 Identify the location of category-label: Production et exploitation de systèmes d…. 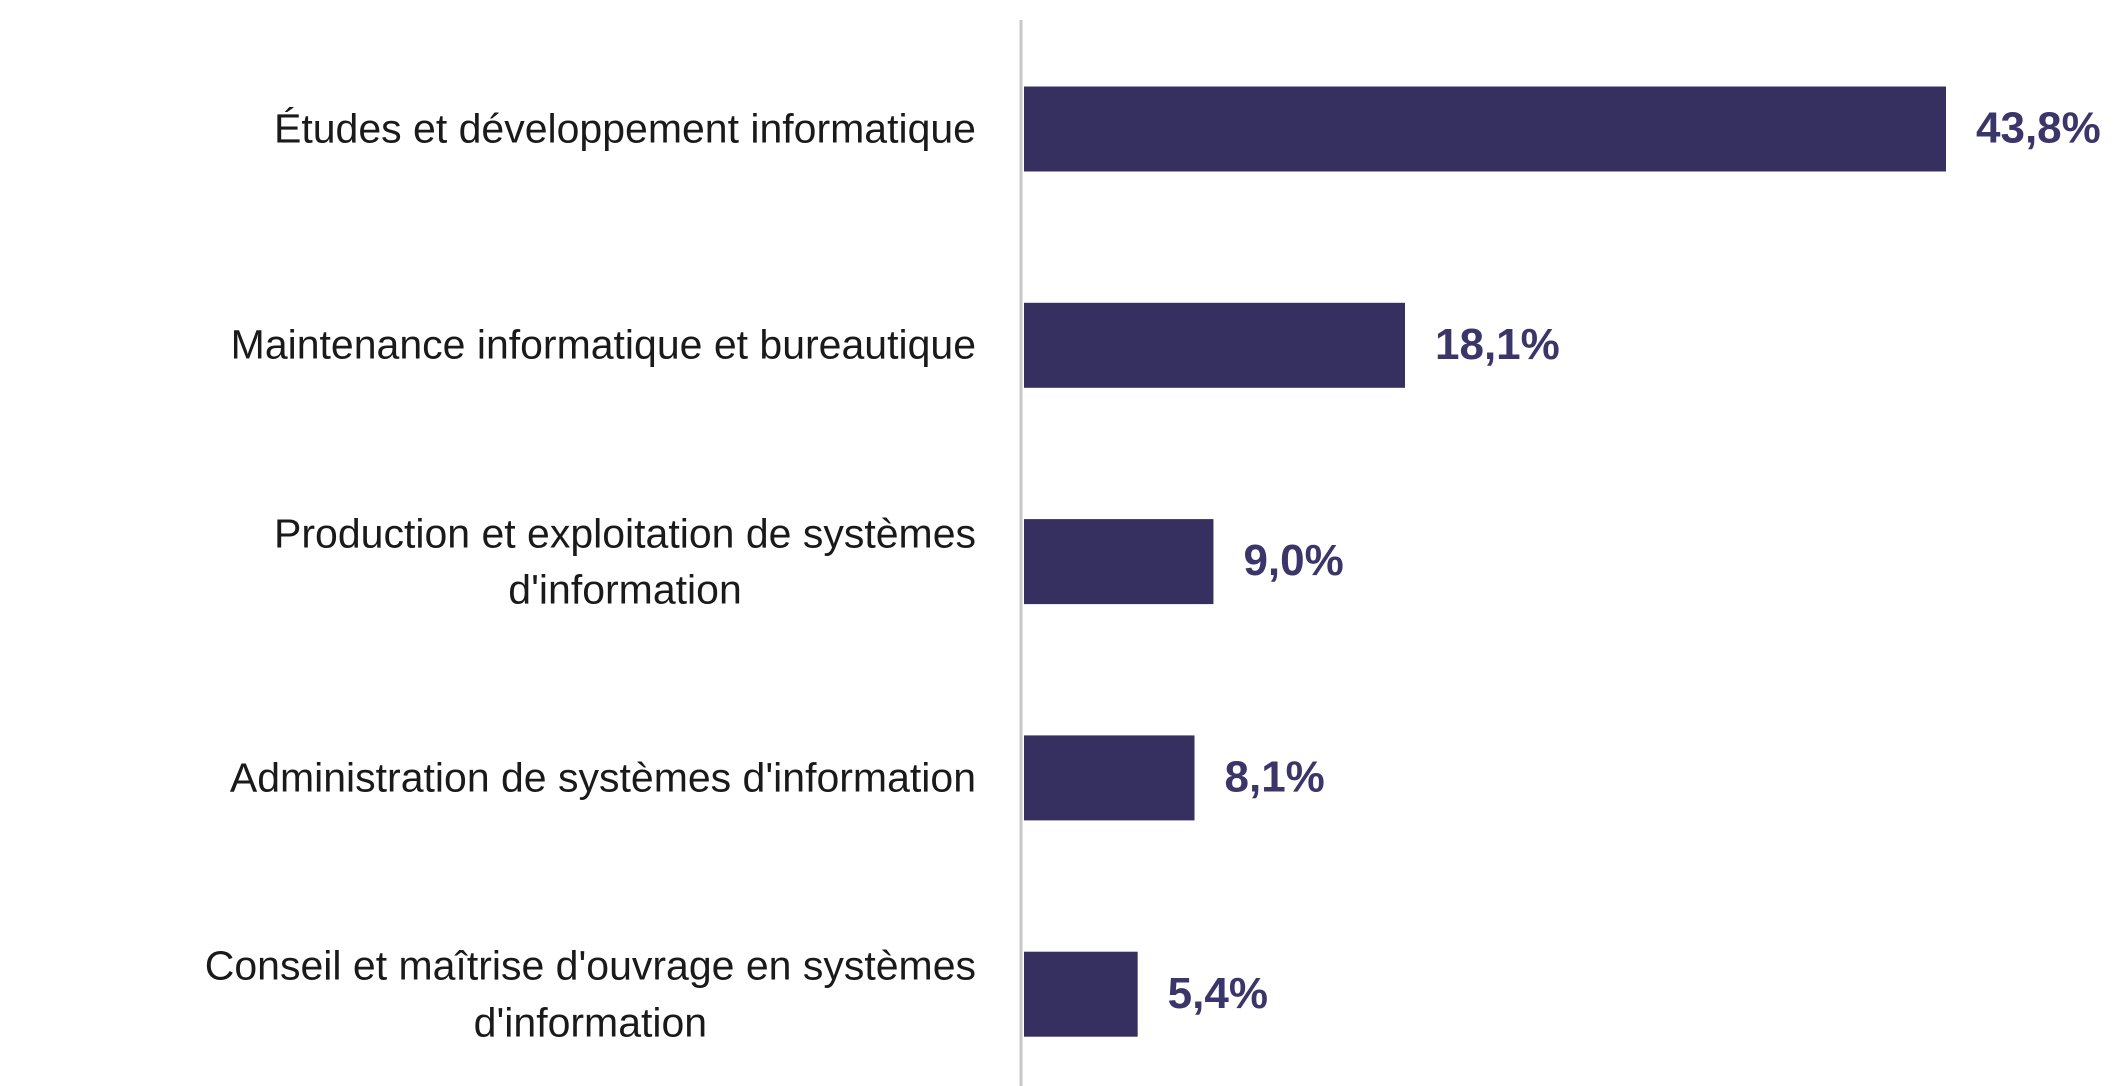
(625, 561).